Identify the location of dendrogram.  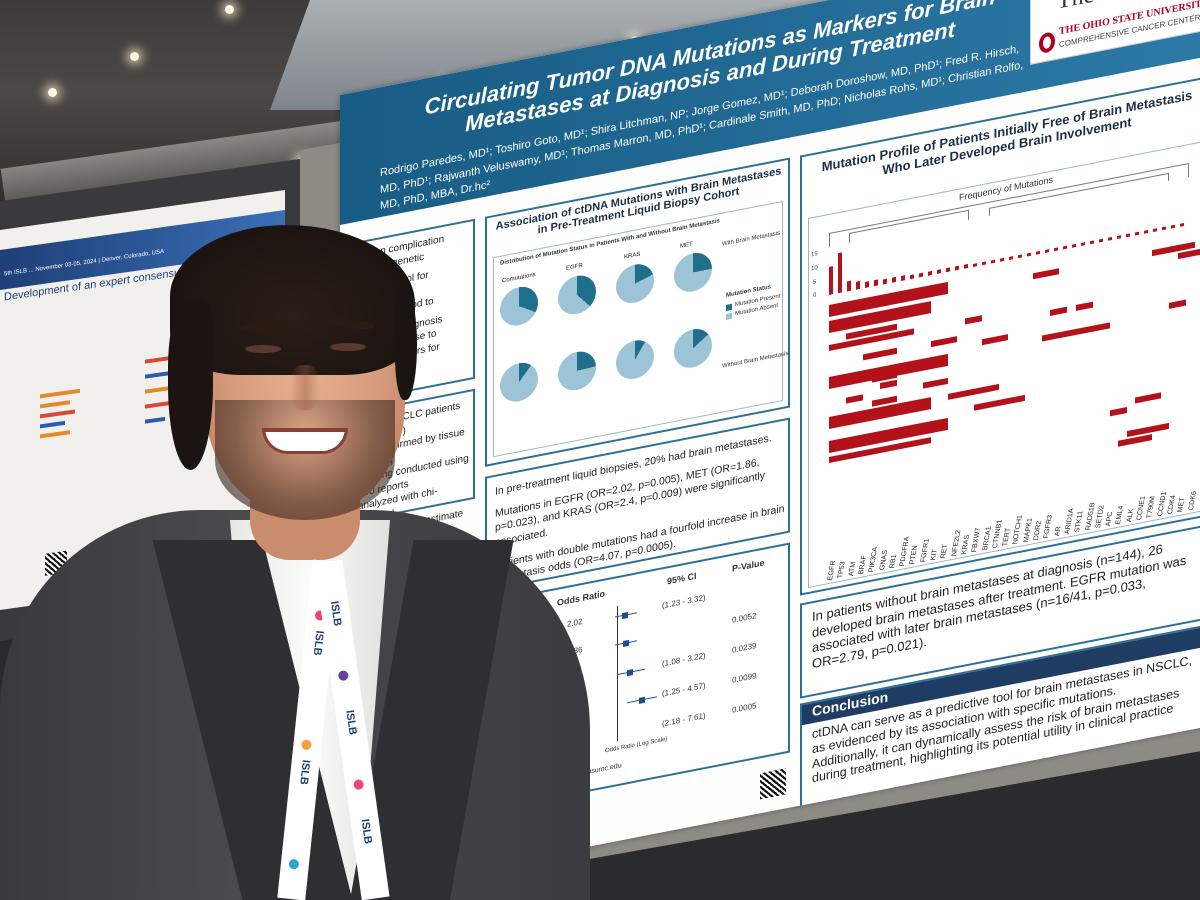
(1079, 194).